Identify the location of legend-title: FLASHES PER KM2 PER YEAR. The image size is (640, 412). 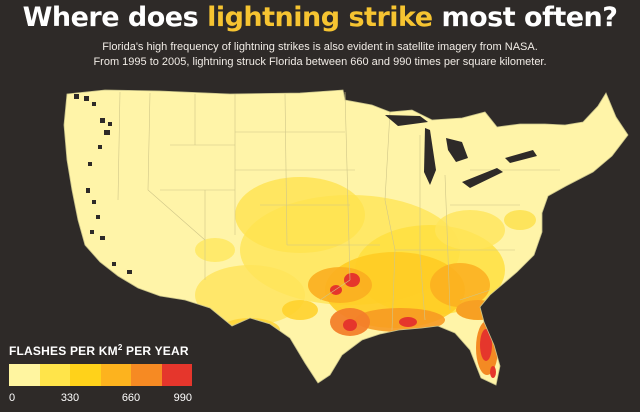
(99, 350).